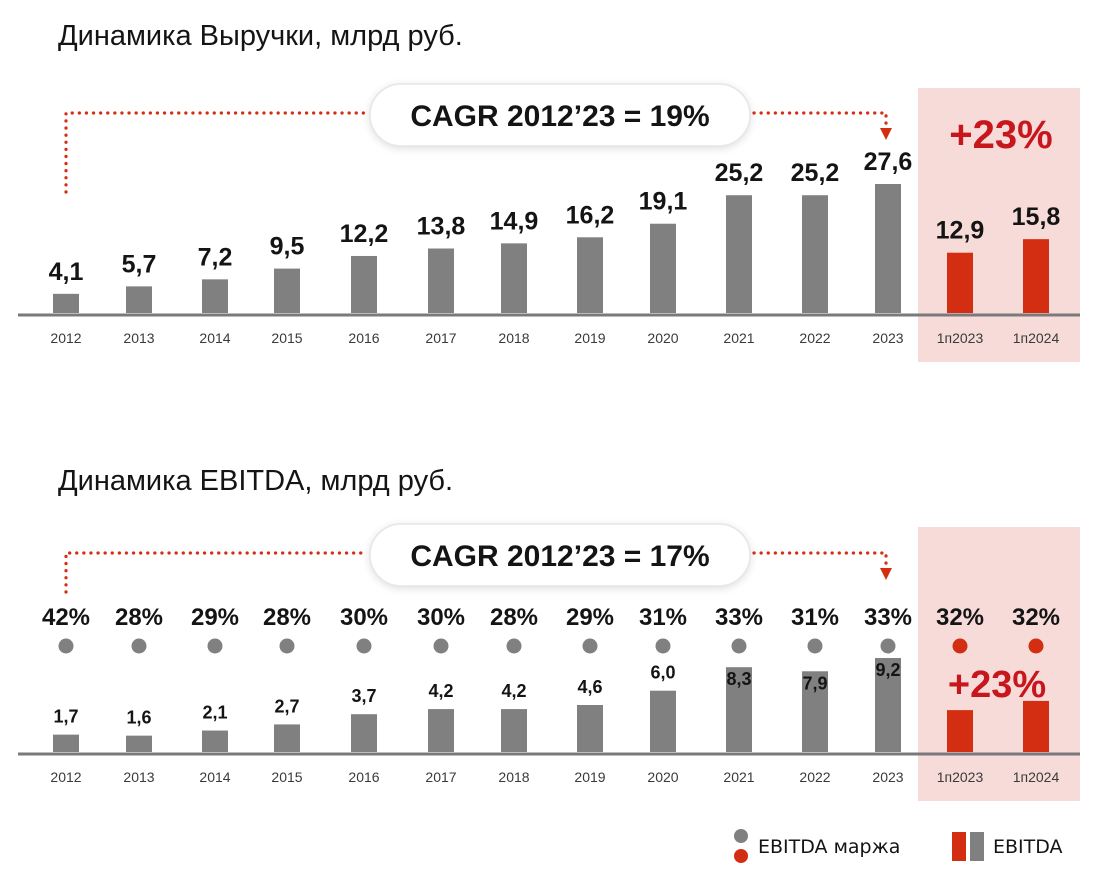 This screenshot has width=1100, height=883. Describe the element at coordinates (590, 215) in the screenshot. I see `revenue-value-label: 16,2` at that location.